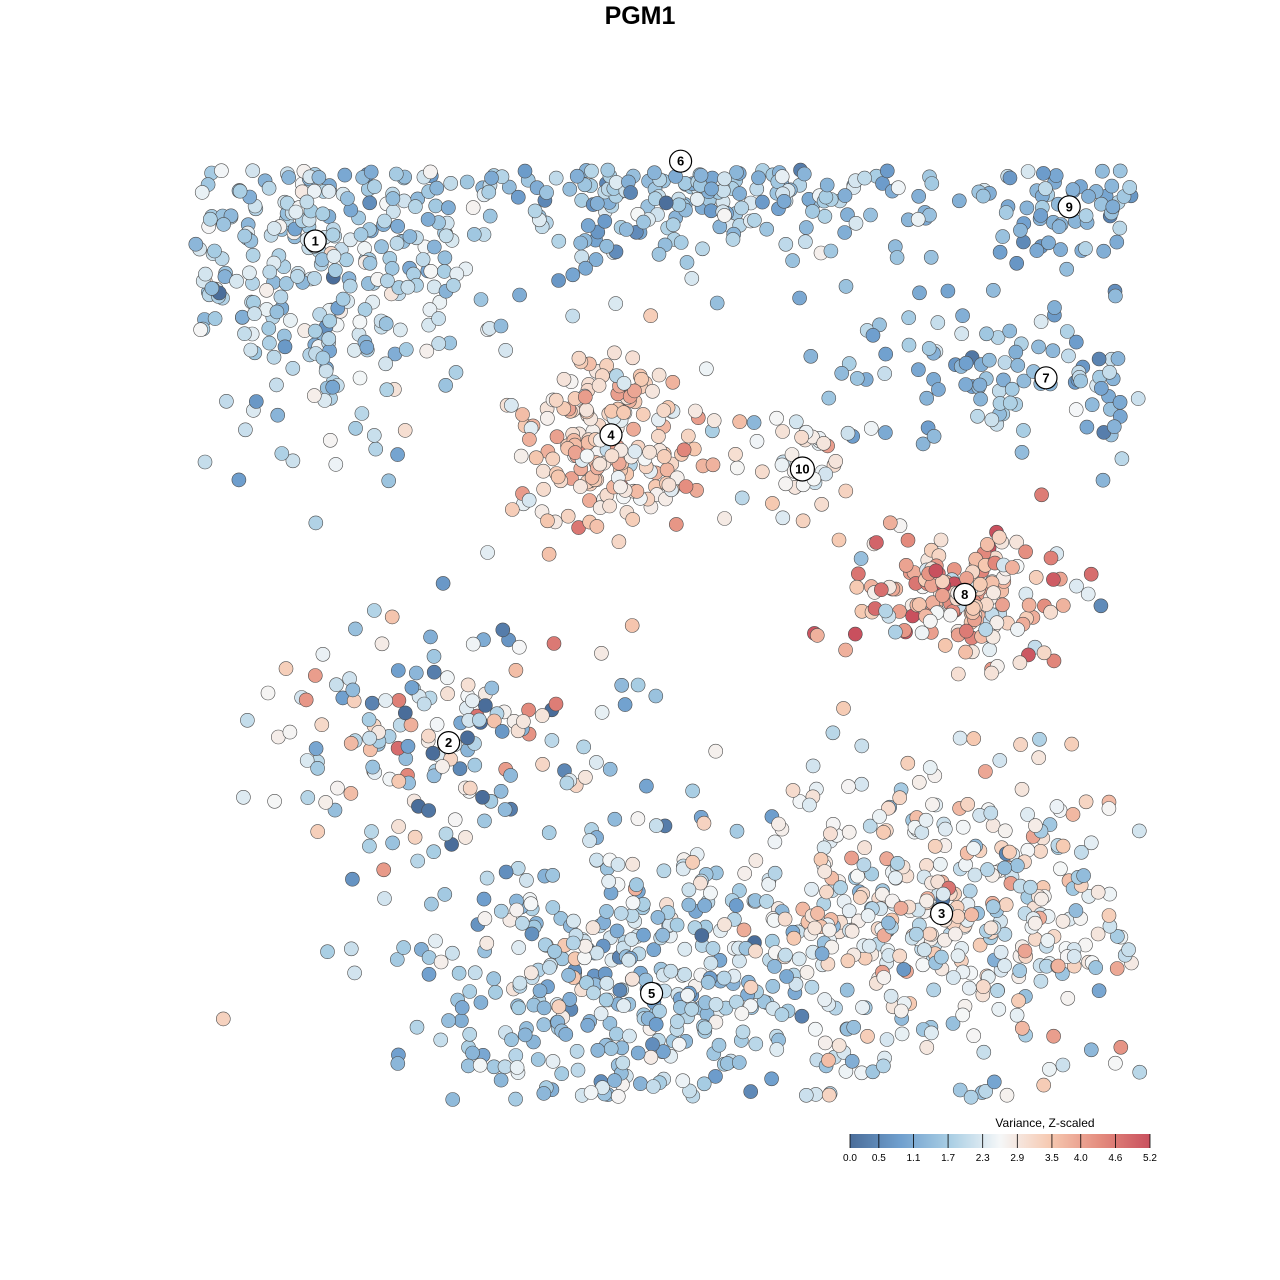 Image resolution: width=1280 pixels, height=1280 pixels. I want to click on colorbar-tick-label: 0.0, so click(850, 1158).